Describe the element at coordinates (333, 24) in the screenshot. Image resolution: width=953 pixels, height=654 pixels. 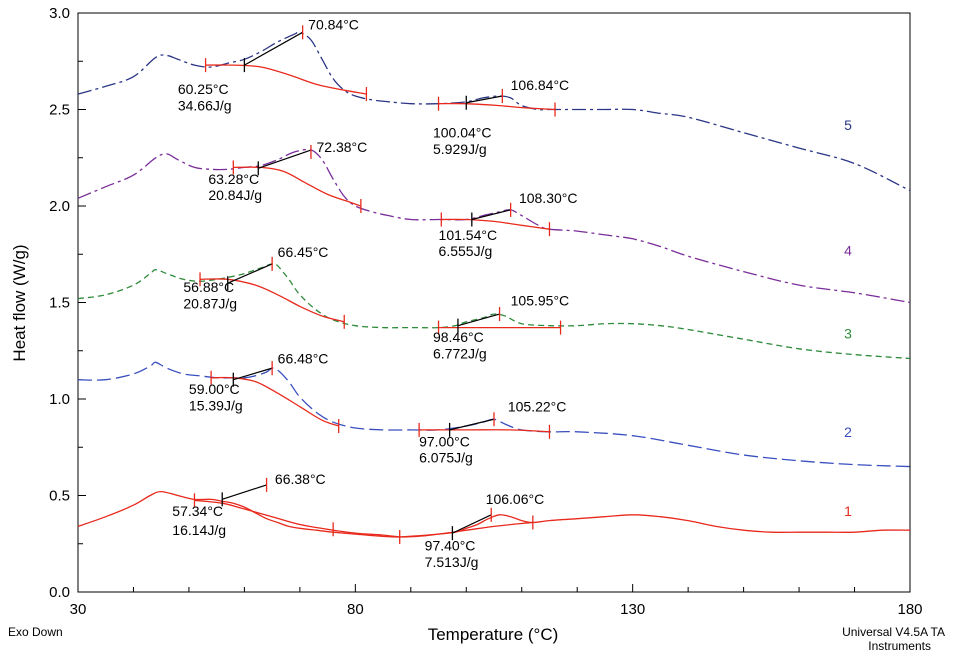
I see `peak-label: 70.84°C` at that location.